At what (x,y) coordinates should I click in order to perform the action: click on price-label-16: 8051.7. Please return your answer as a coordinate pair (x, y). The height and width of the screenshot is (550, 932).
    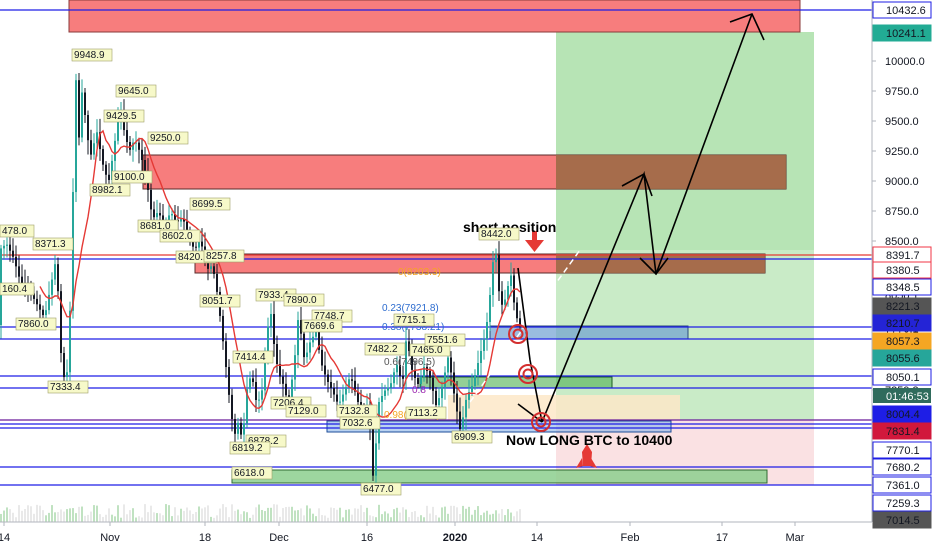
    Looking at the image, I should click on (217, 301).